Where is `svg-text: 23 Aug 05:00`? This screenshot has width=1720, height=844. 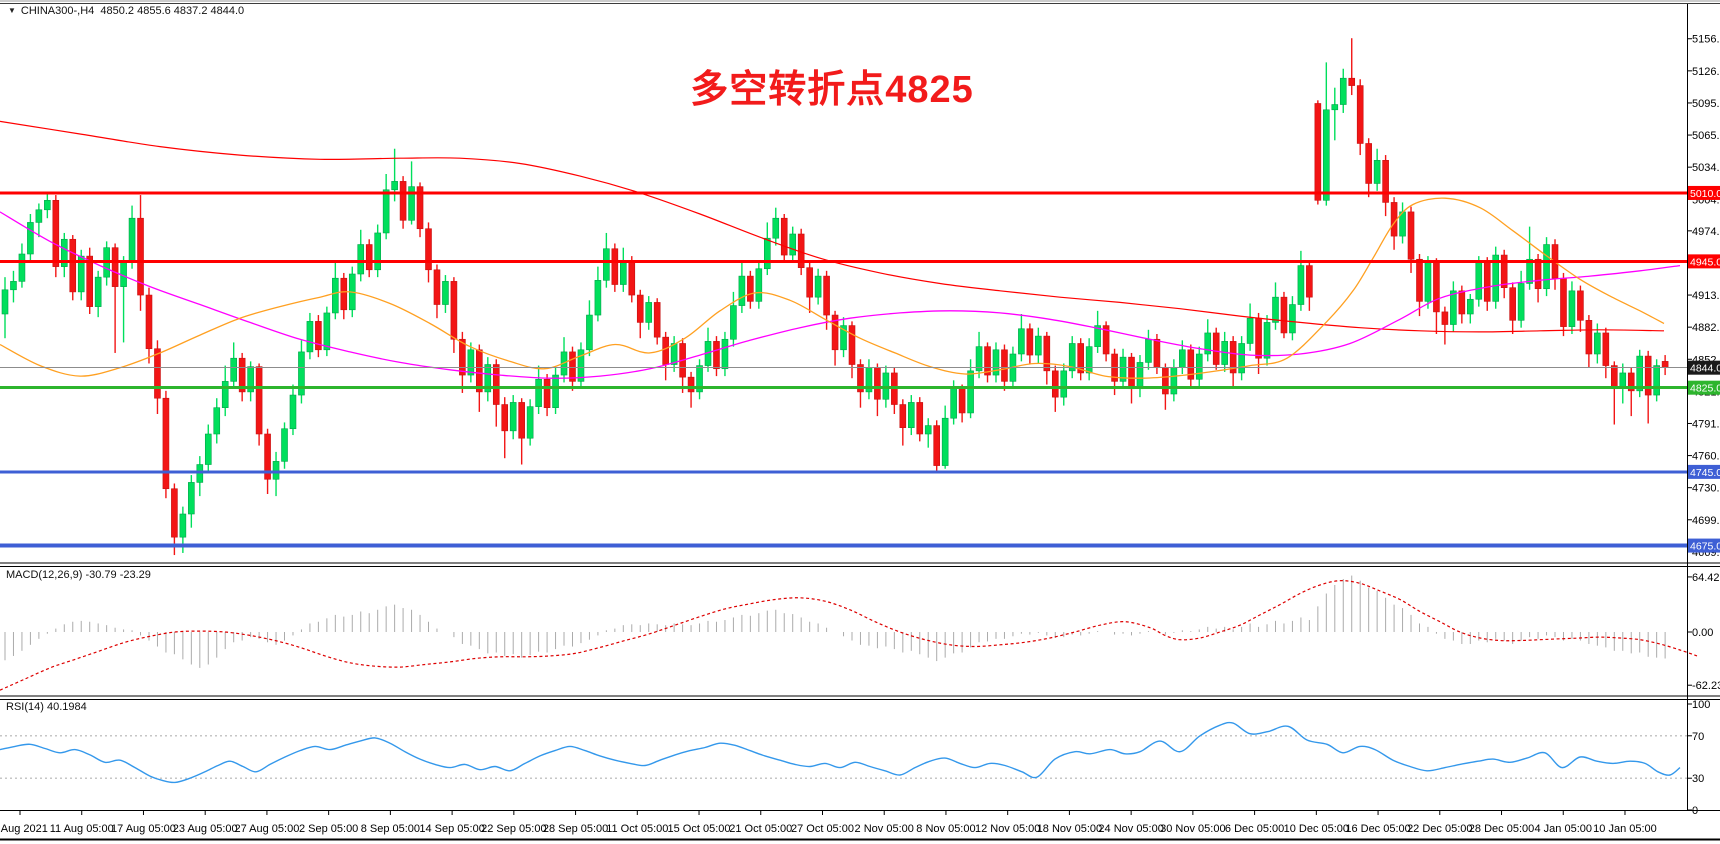
svg-text: 23 Aug 05:00 is located at coordinates (205, 829).